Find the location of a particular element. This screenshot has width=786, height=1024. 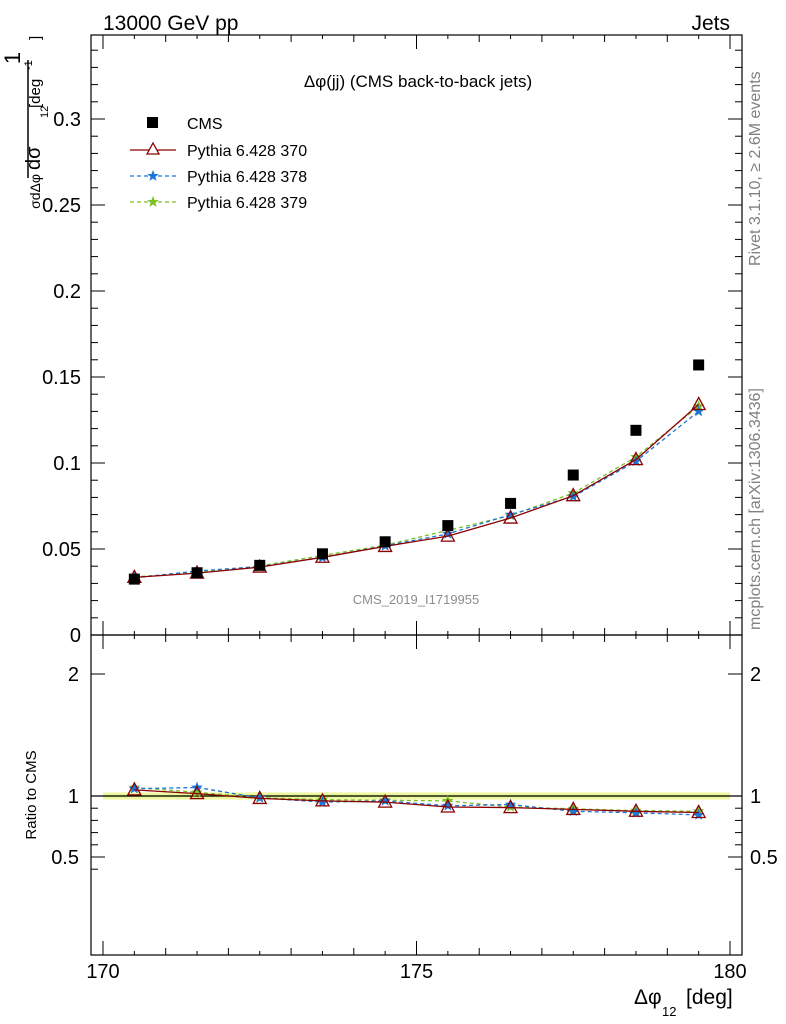

x-tick-label: 180 is located at coordinates (729, 972).